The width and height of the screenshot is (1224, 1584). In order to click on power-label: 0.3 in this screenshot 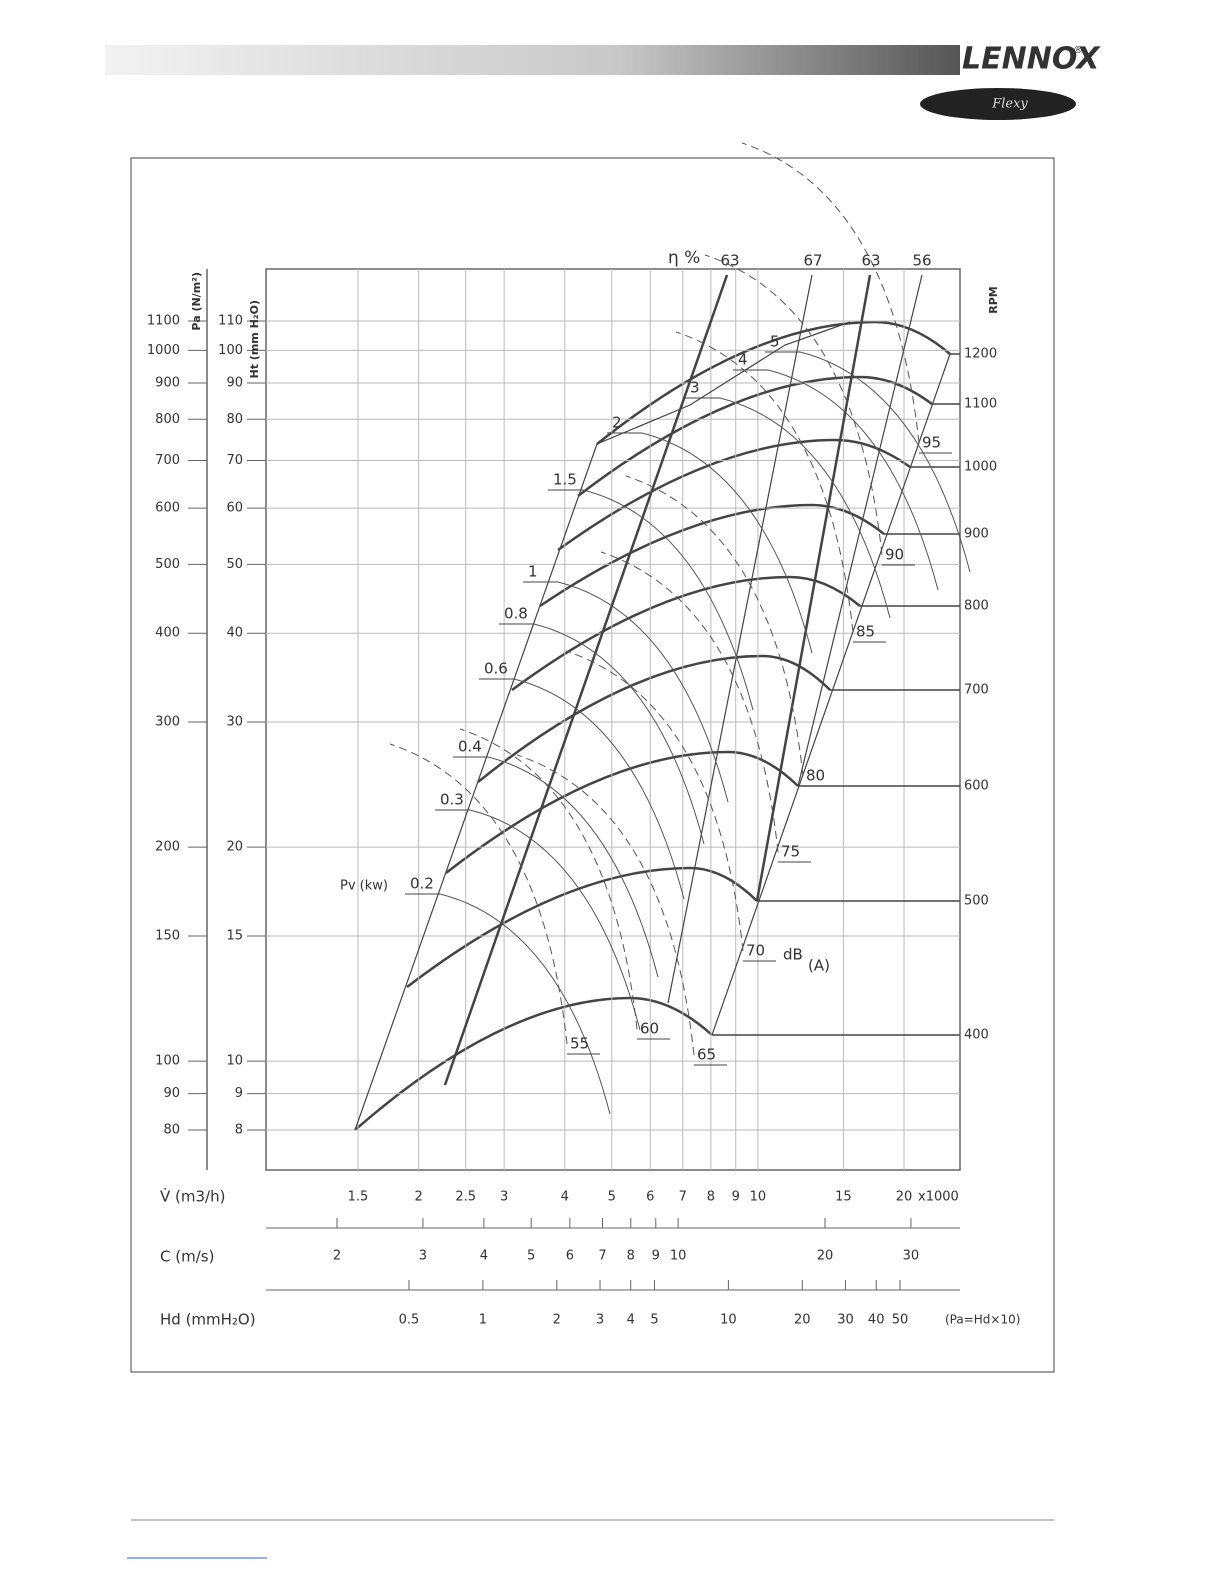, I will do `click(452, 800)`.